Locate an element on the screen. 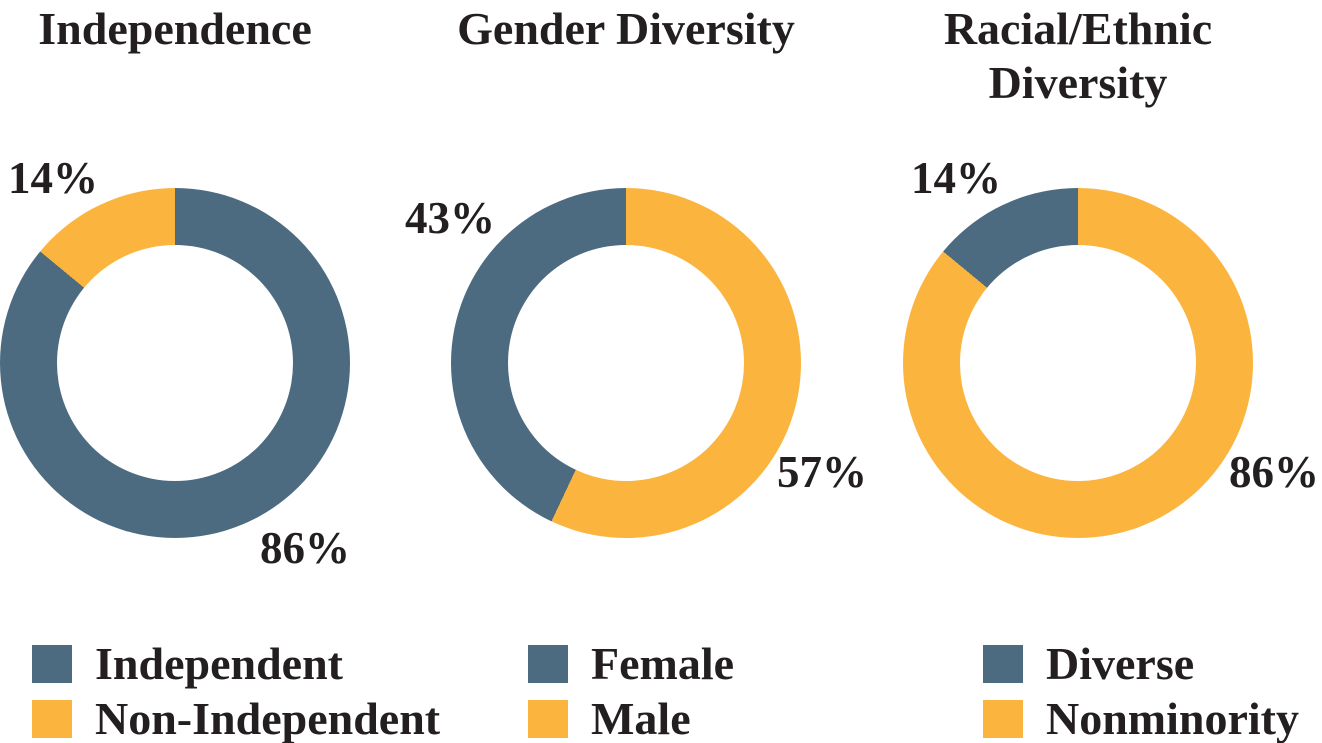  legend-gender-diversity: Female Male is located at coordinates (631, 691).